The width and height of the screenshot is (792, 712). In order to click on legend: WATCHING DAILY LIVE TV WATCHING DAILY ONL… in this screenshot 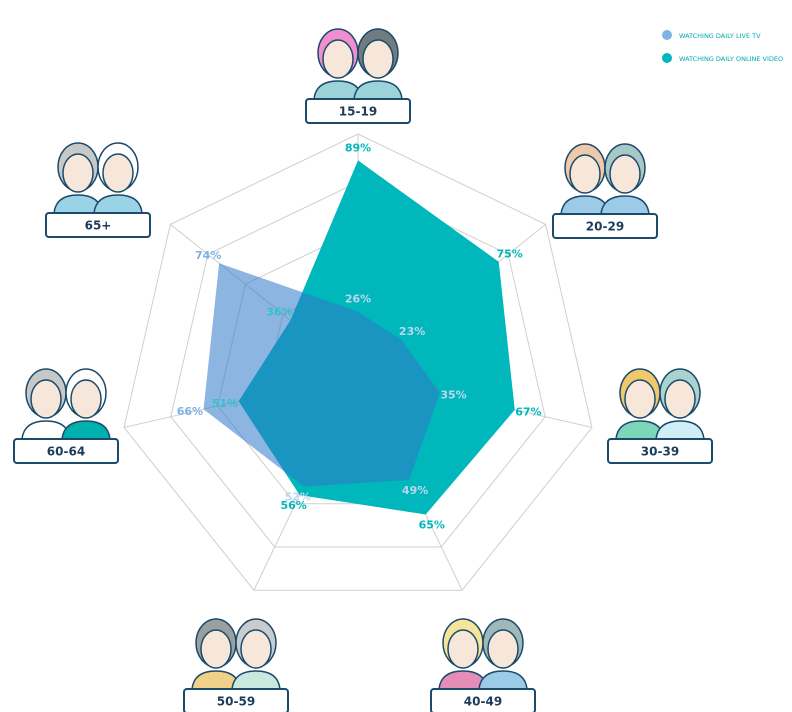, I will do `click(722, 46)`.